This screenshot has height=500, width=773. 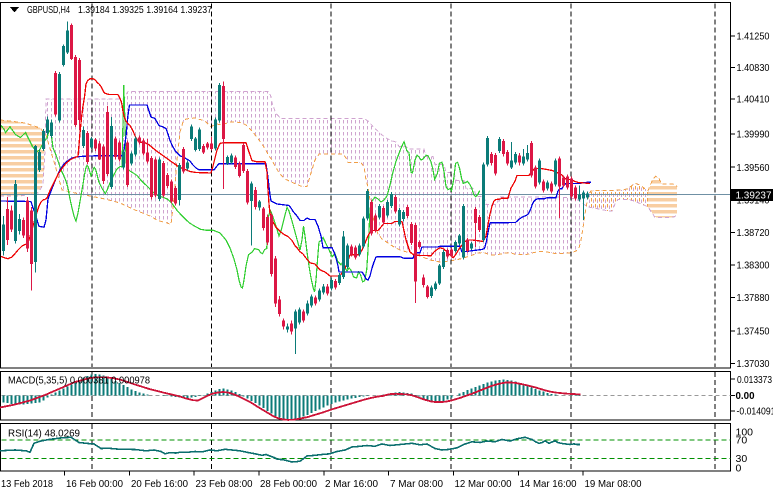 I want to click on svg-text: 1.39237, so click(x=754, y=196).